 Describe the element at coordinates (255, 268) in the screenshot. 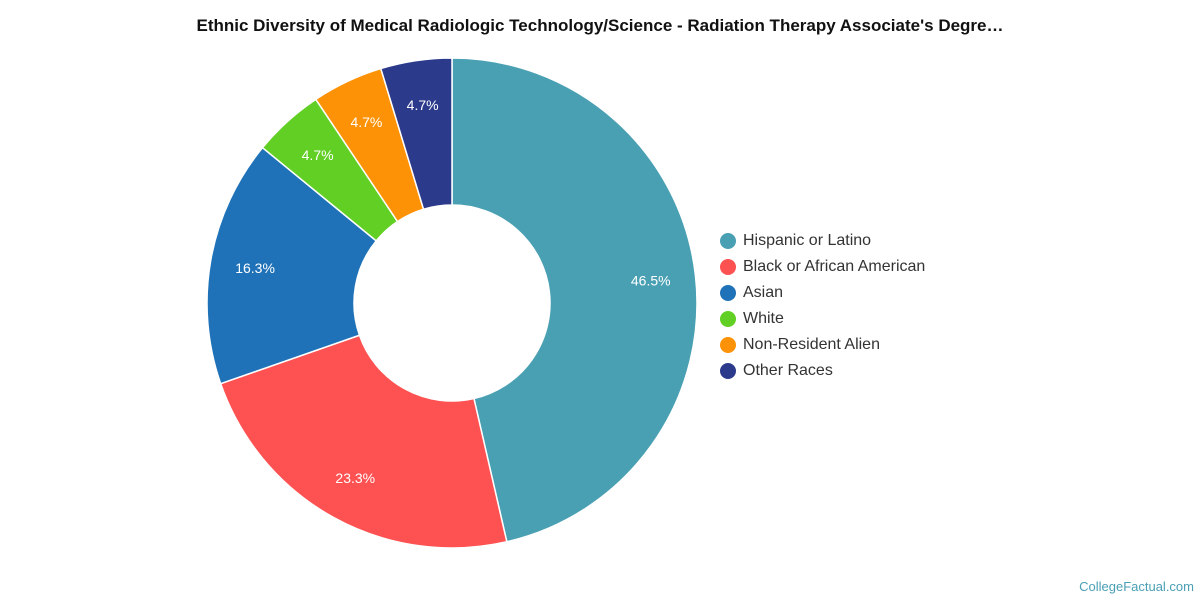

I see `slice-label-asian: 16.3%` at that location.